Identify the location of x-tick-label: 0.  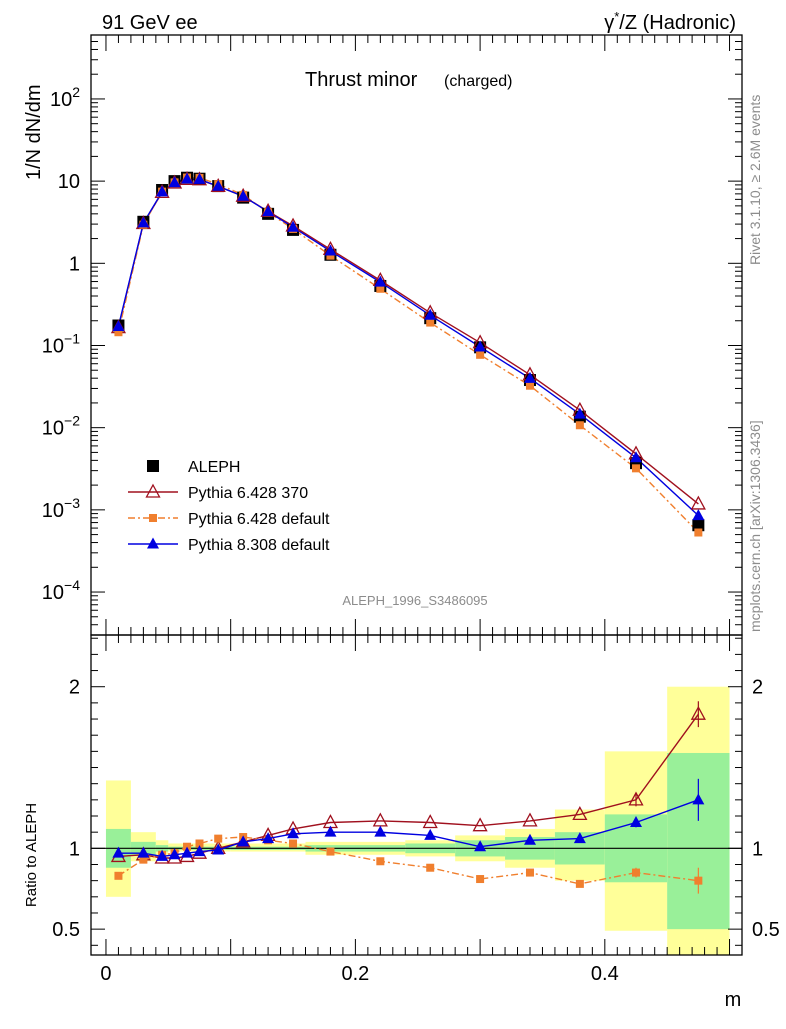
(105, 974).